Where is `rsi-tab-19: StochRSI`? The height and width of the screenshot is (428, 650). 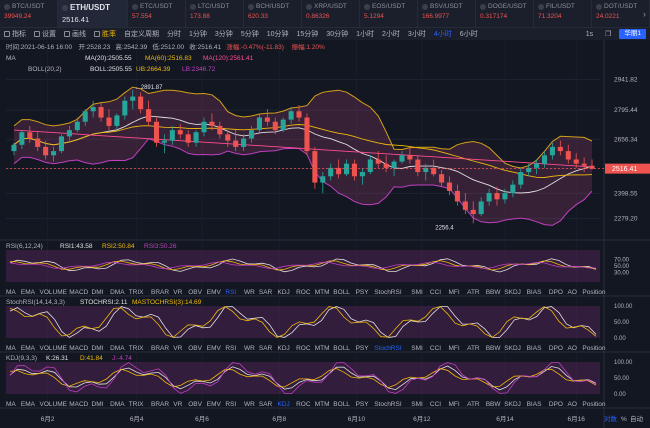 rsi-tab-19: StochRSI is located at coordinates (388, 292).